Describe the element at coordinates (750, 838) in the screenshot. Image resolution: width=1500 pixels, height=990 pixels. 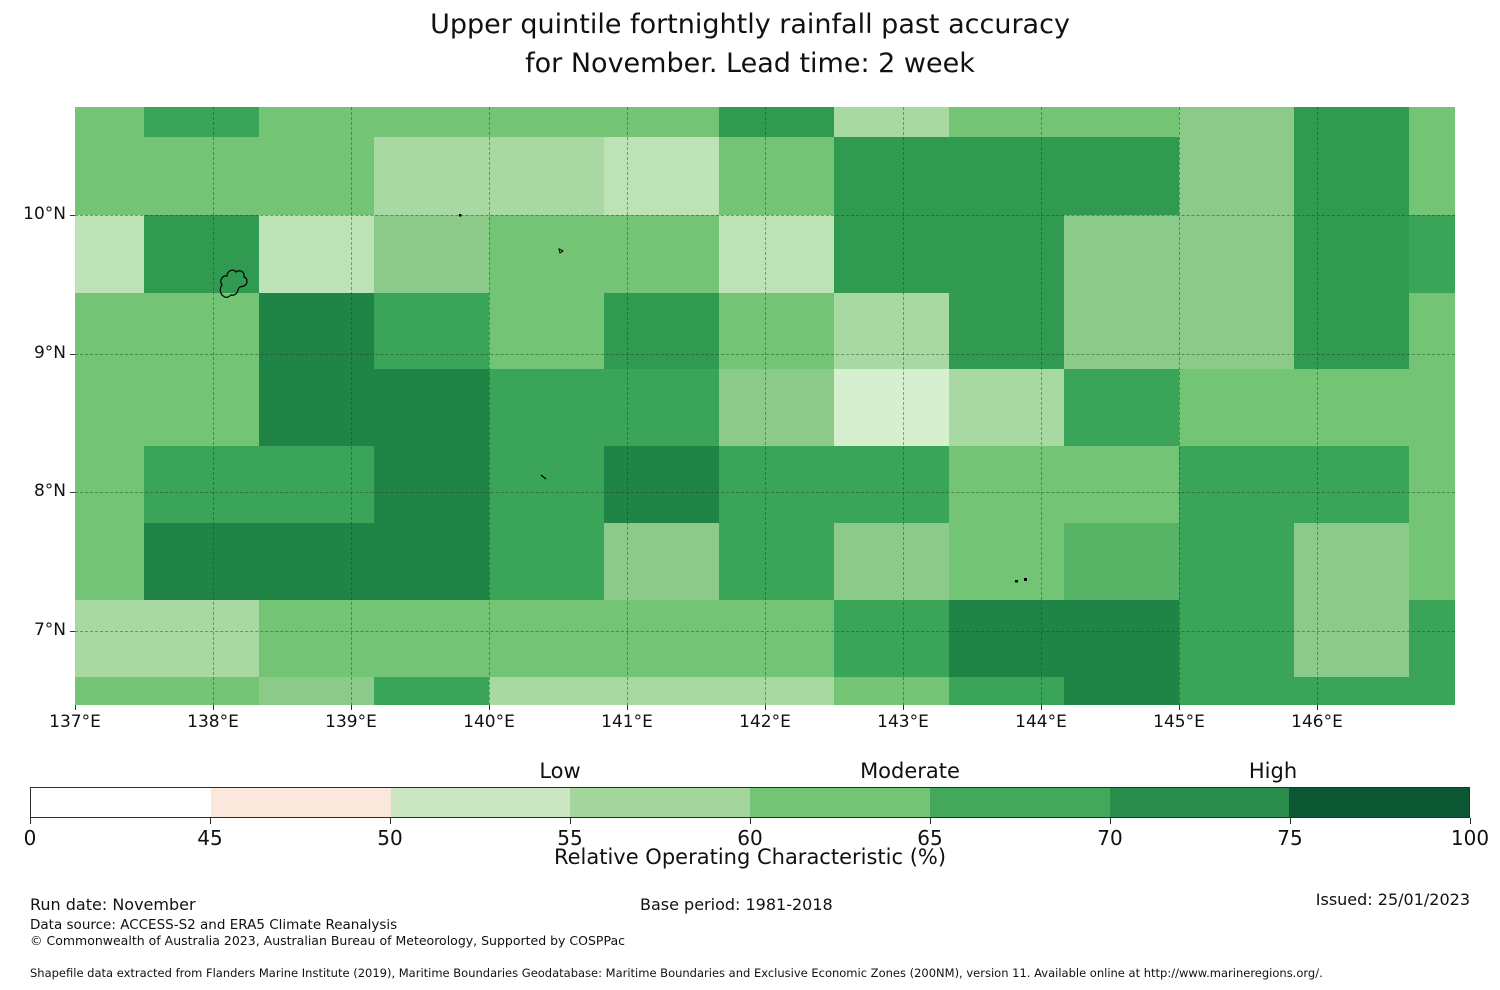
I see `colorbar-tick-label: 60` at that location.